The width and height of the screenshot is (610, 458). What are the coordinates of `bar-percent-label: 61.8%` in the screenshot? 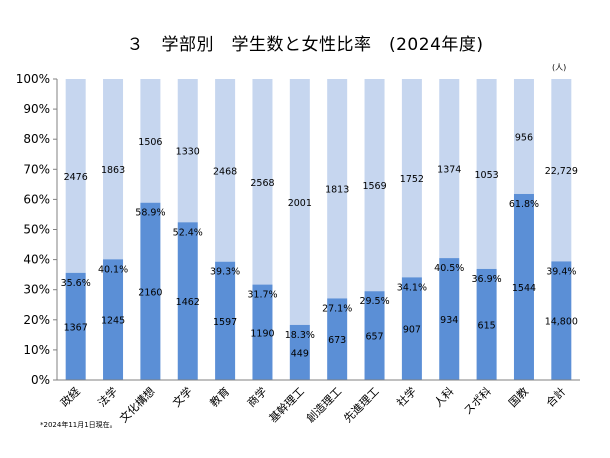 It's located at (524, 204).